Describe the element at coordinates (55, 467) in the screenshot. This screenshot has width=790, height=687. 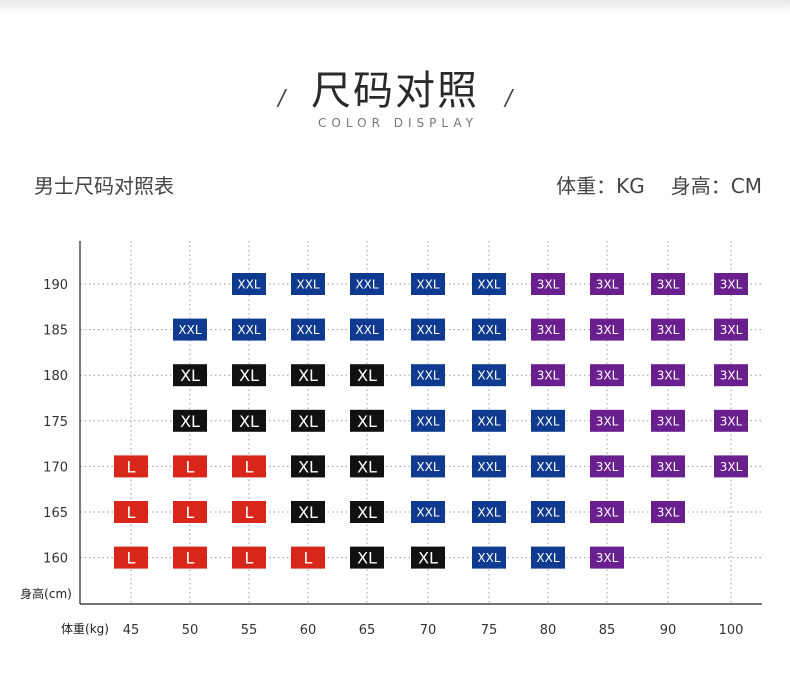
I see `y-tick-label: 170` at that location.